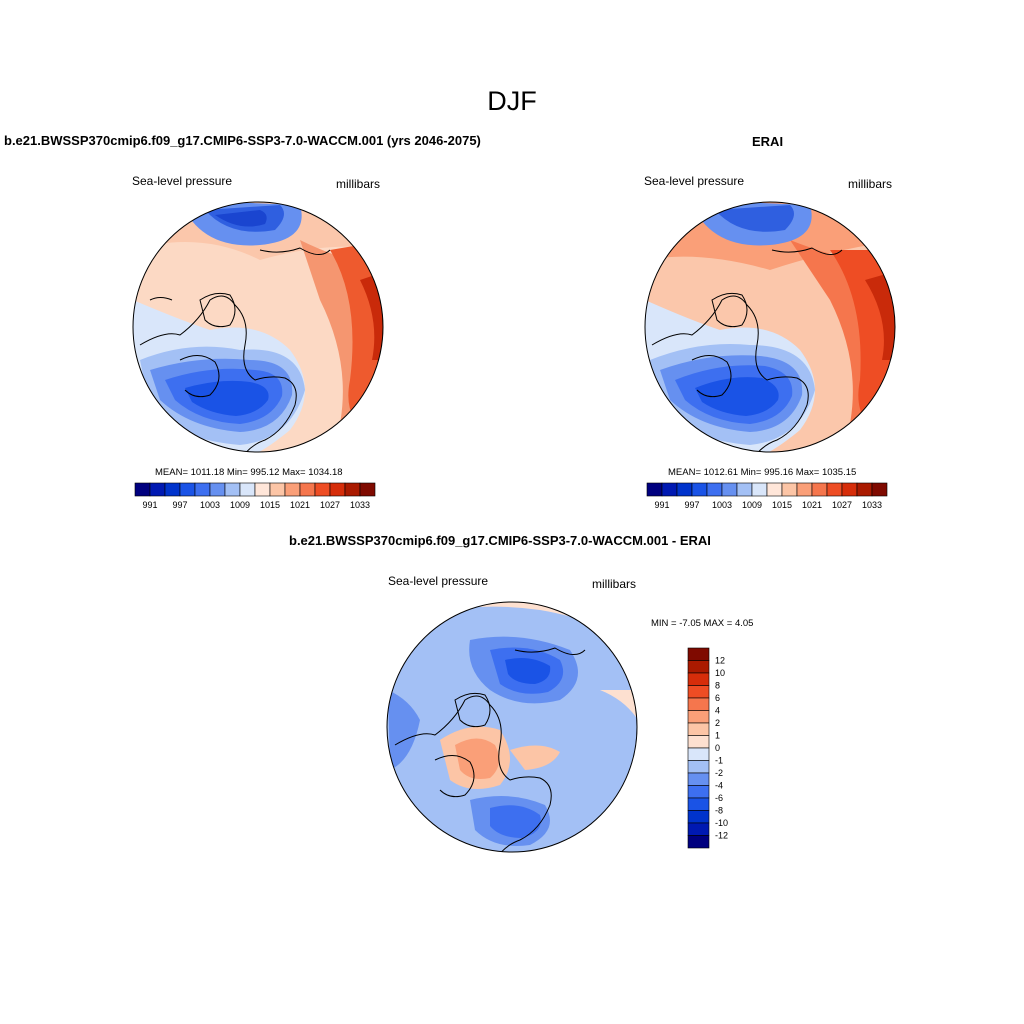 The width and height of the screenshot is (1024, 1024). Describe the element at coordinates (661, 505) in the screenshot. I see `obs-colorbar-tick-label: 991` at that location.